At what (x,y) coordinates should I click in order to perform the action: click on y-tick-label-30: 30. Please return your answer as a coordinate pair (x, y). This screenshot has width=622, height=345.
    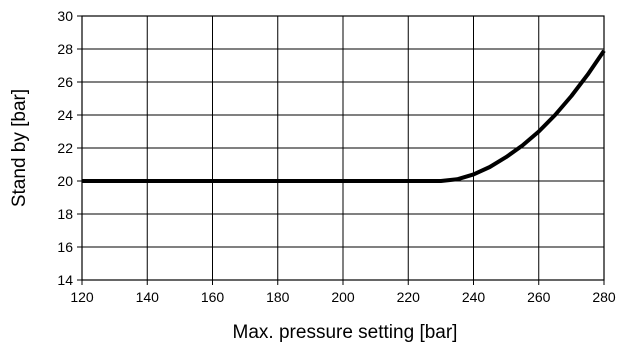
    Looking at the image, I should click on (65, 16).